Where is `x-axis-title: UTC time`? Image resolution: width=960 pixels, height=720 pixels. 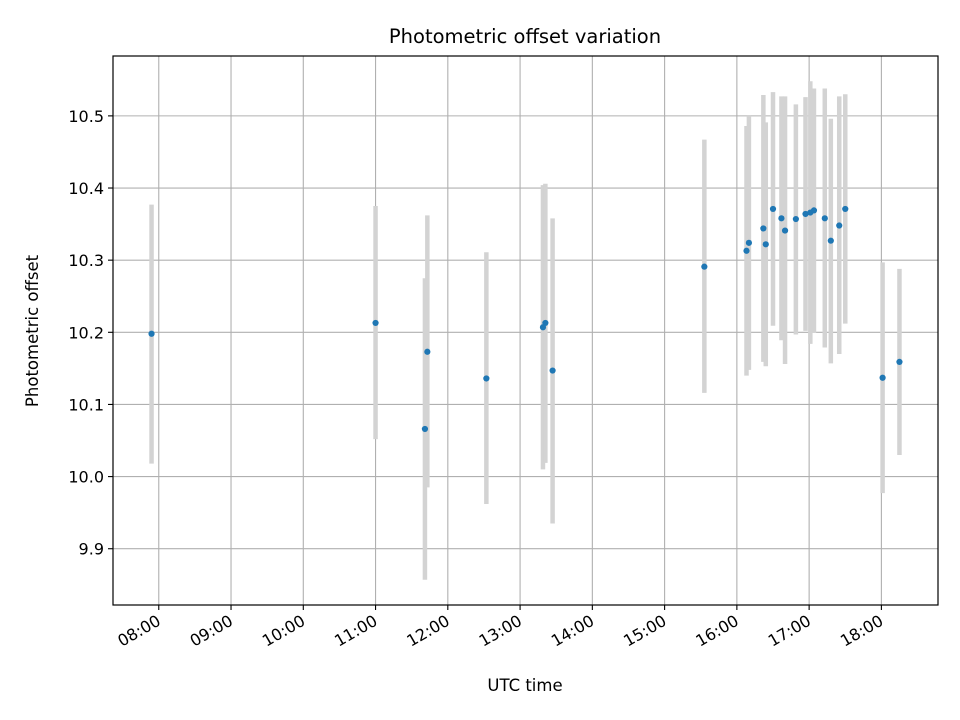 x-axis-title: UTC time is located at coordinates (524, 685).